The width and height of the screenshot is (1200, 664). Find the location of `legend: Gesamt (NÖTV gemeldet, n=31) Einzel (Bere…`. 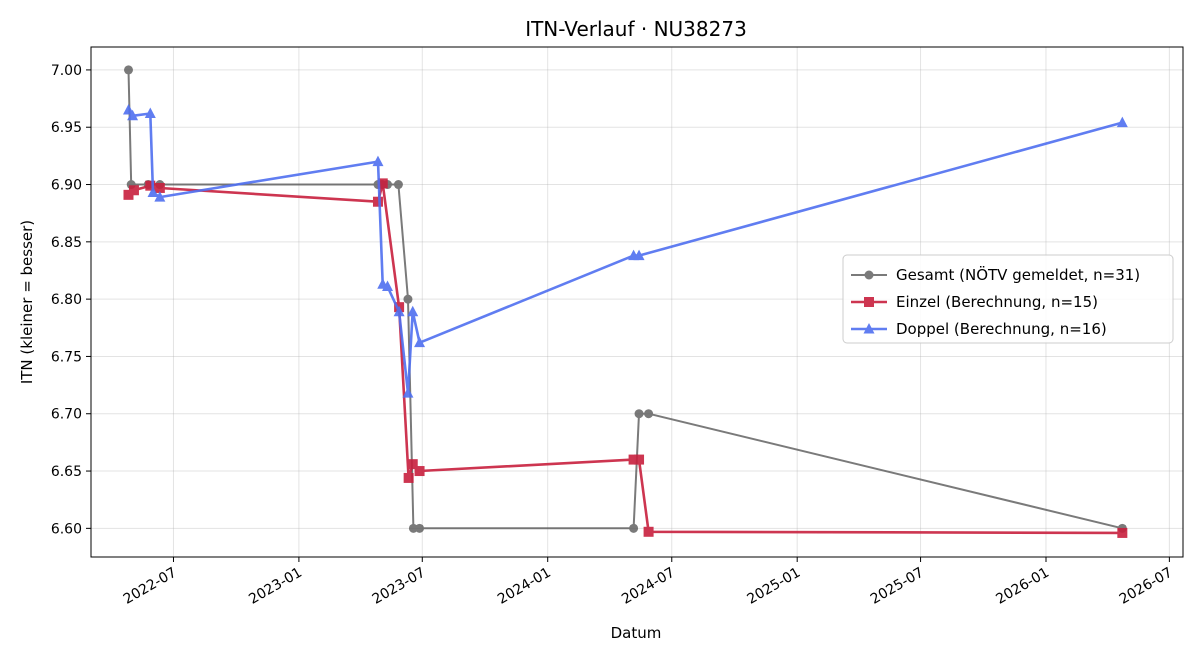

legend: Gesamt (NÖTV gemeldet, n=31) Einzel (Bere… is located at coordinates (1008, 299).